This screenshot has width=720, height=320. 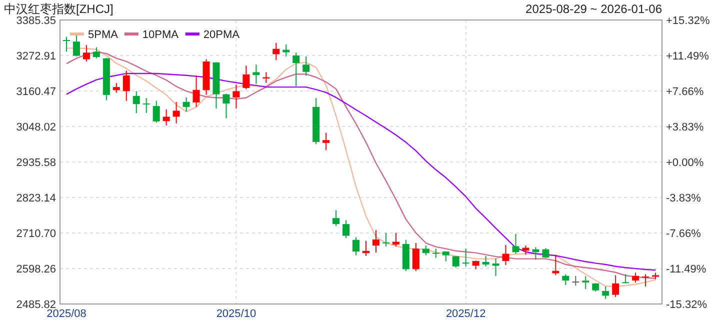 I want to click on y-tick-label: 3272.91, so click(x=36, y=56).